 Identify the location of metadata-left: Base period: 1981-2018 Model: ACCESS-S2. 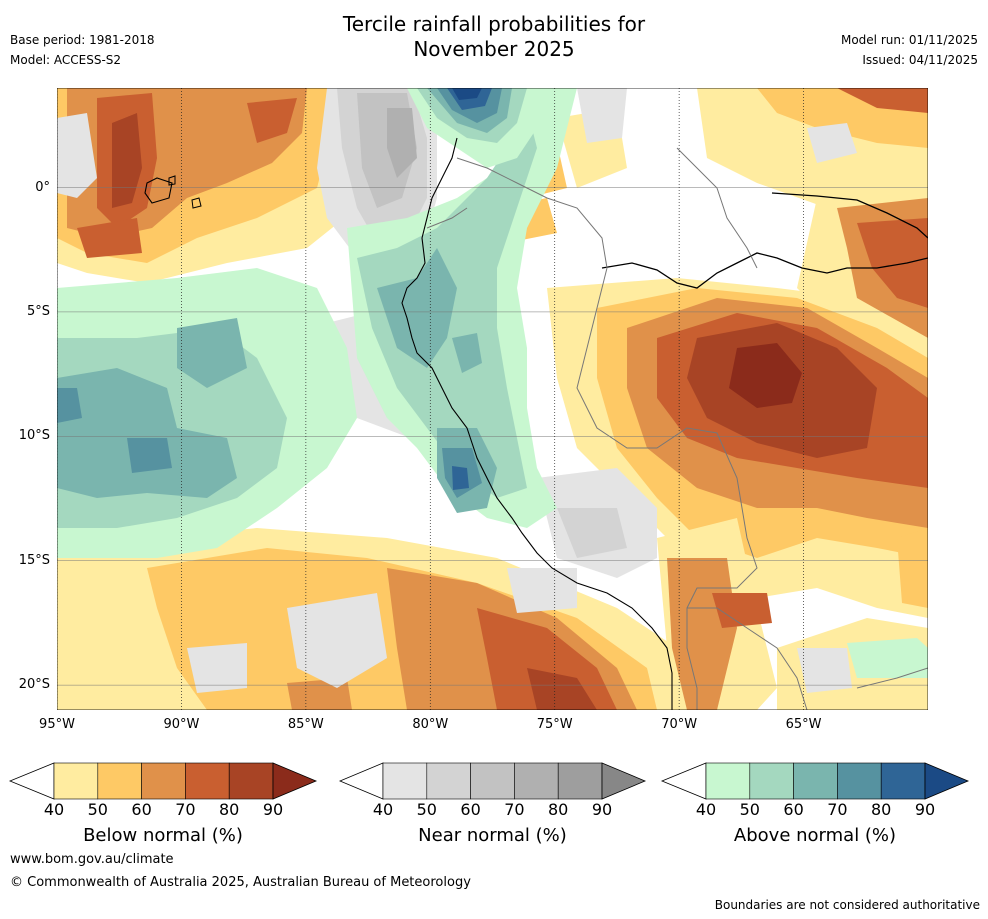
(82, 50).